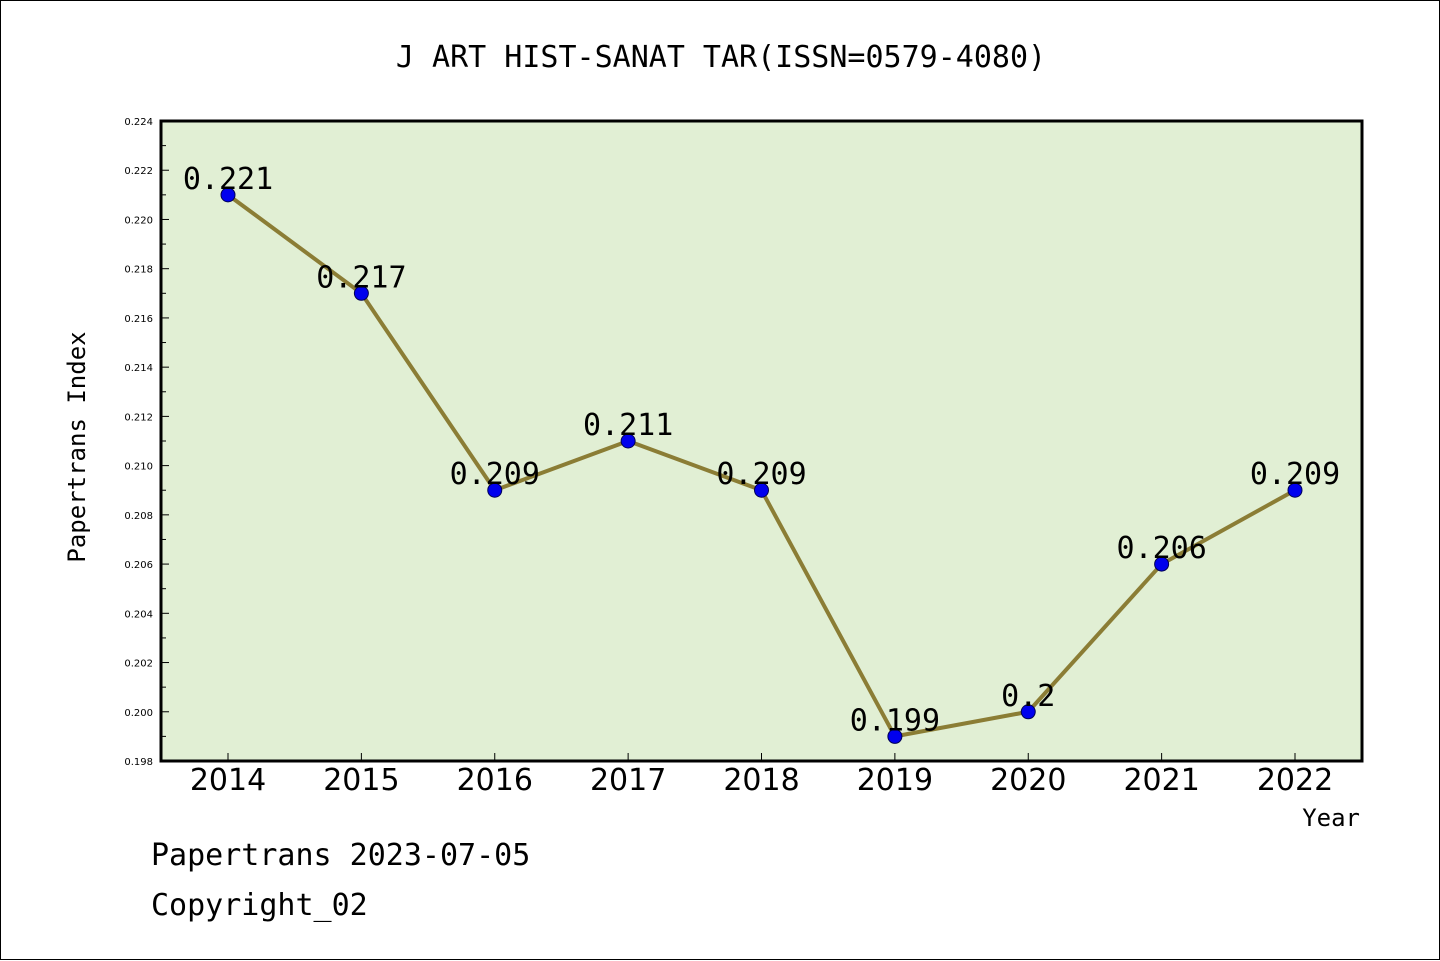  Describe the element at coordinates (138, 664) in the screenshot. I see `y-tick-label: 0.202` at that location.